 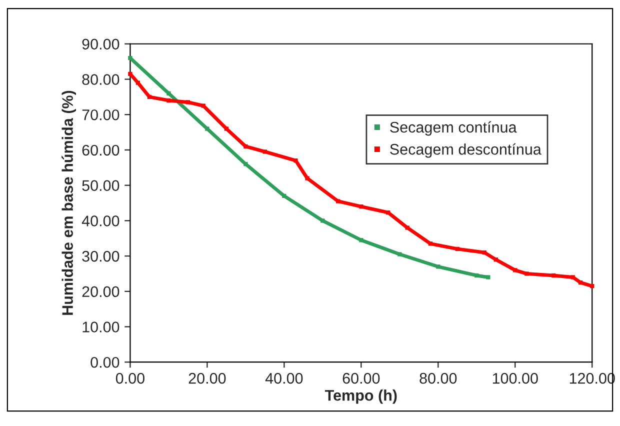 I want to click on y-tick-label: 20.00, so click(x=101, y=292).